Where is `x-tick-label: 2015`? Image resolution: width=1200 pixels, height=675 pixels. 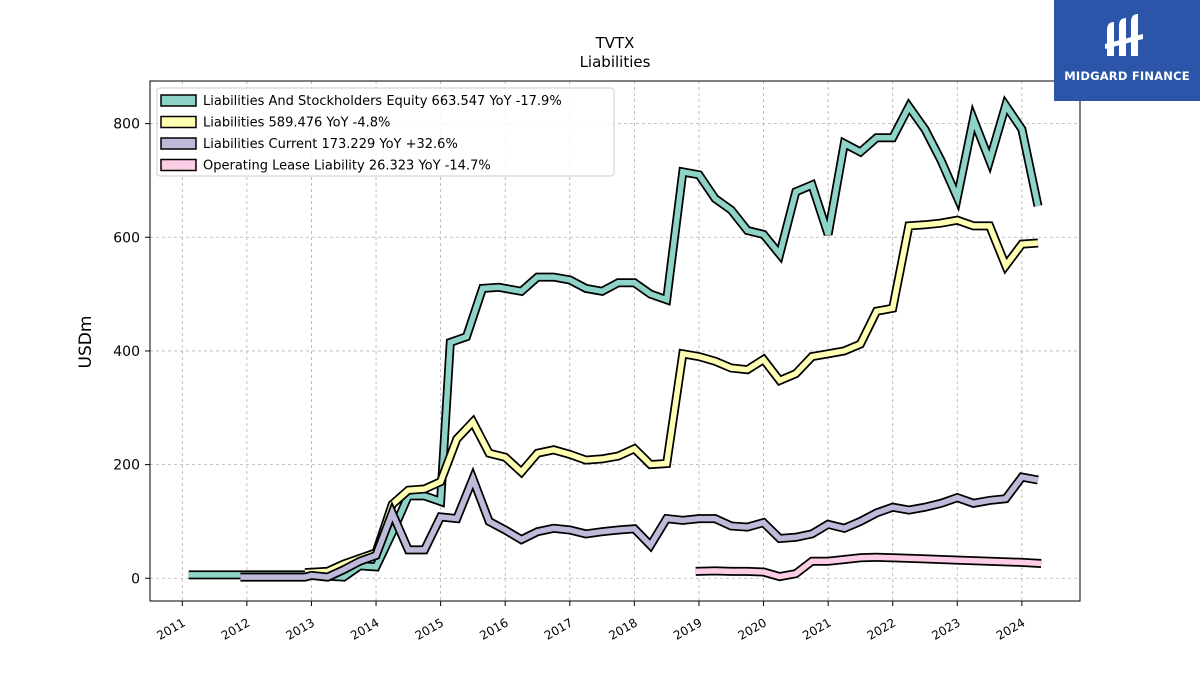
x-tick-label: 2015 is located at coordinates (429, 628).